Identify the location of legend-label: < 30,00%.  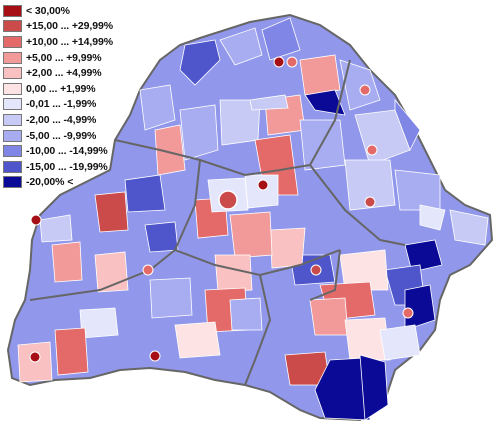
(48, 10).